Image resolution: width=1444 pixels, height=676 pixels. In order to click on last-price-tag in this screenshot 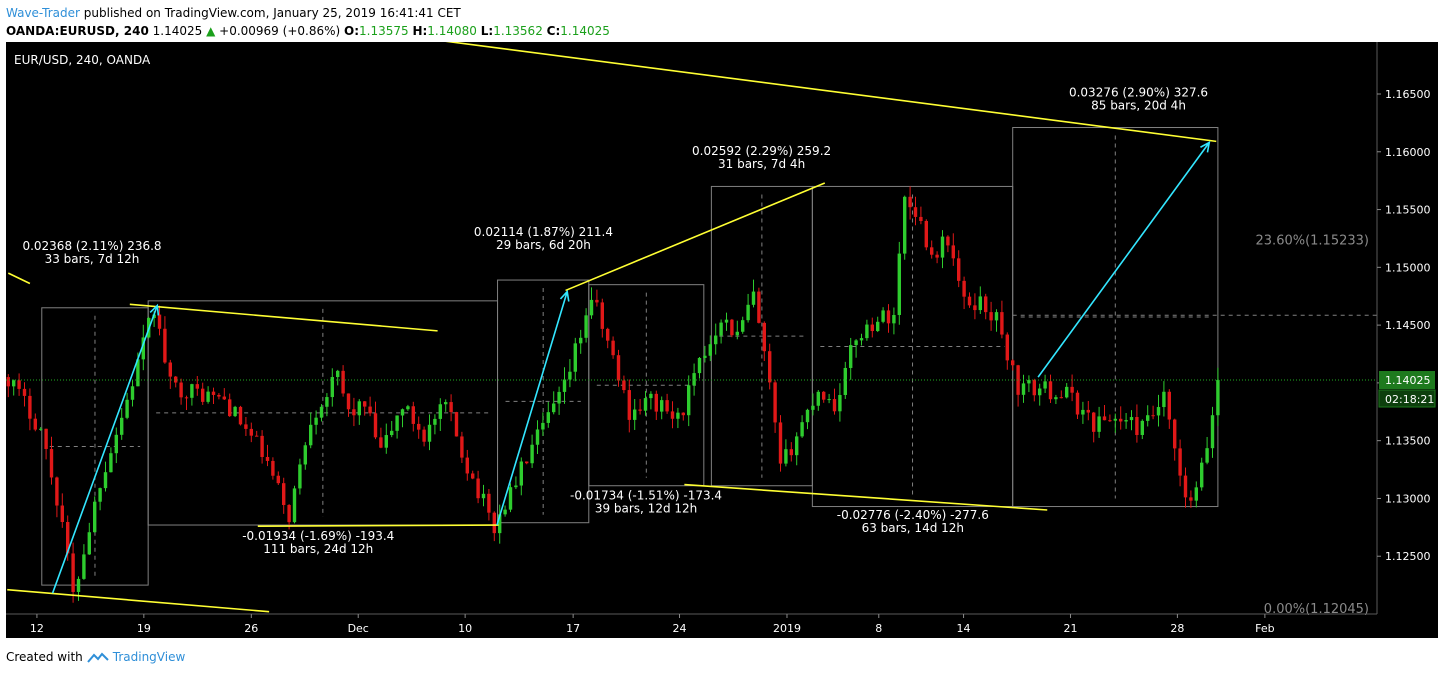, I will do `click(1407, 380)`.